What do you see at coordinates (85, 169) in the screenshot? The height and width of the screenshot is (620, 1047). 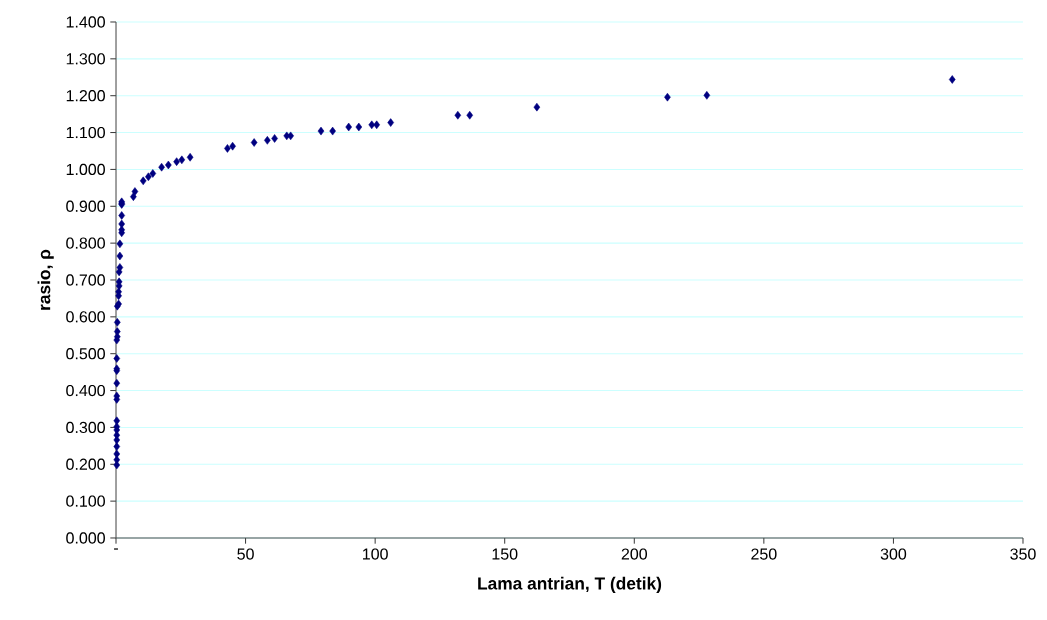 I see `y-tick-label: 1.000` at bounding box center [85, 169].